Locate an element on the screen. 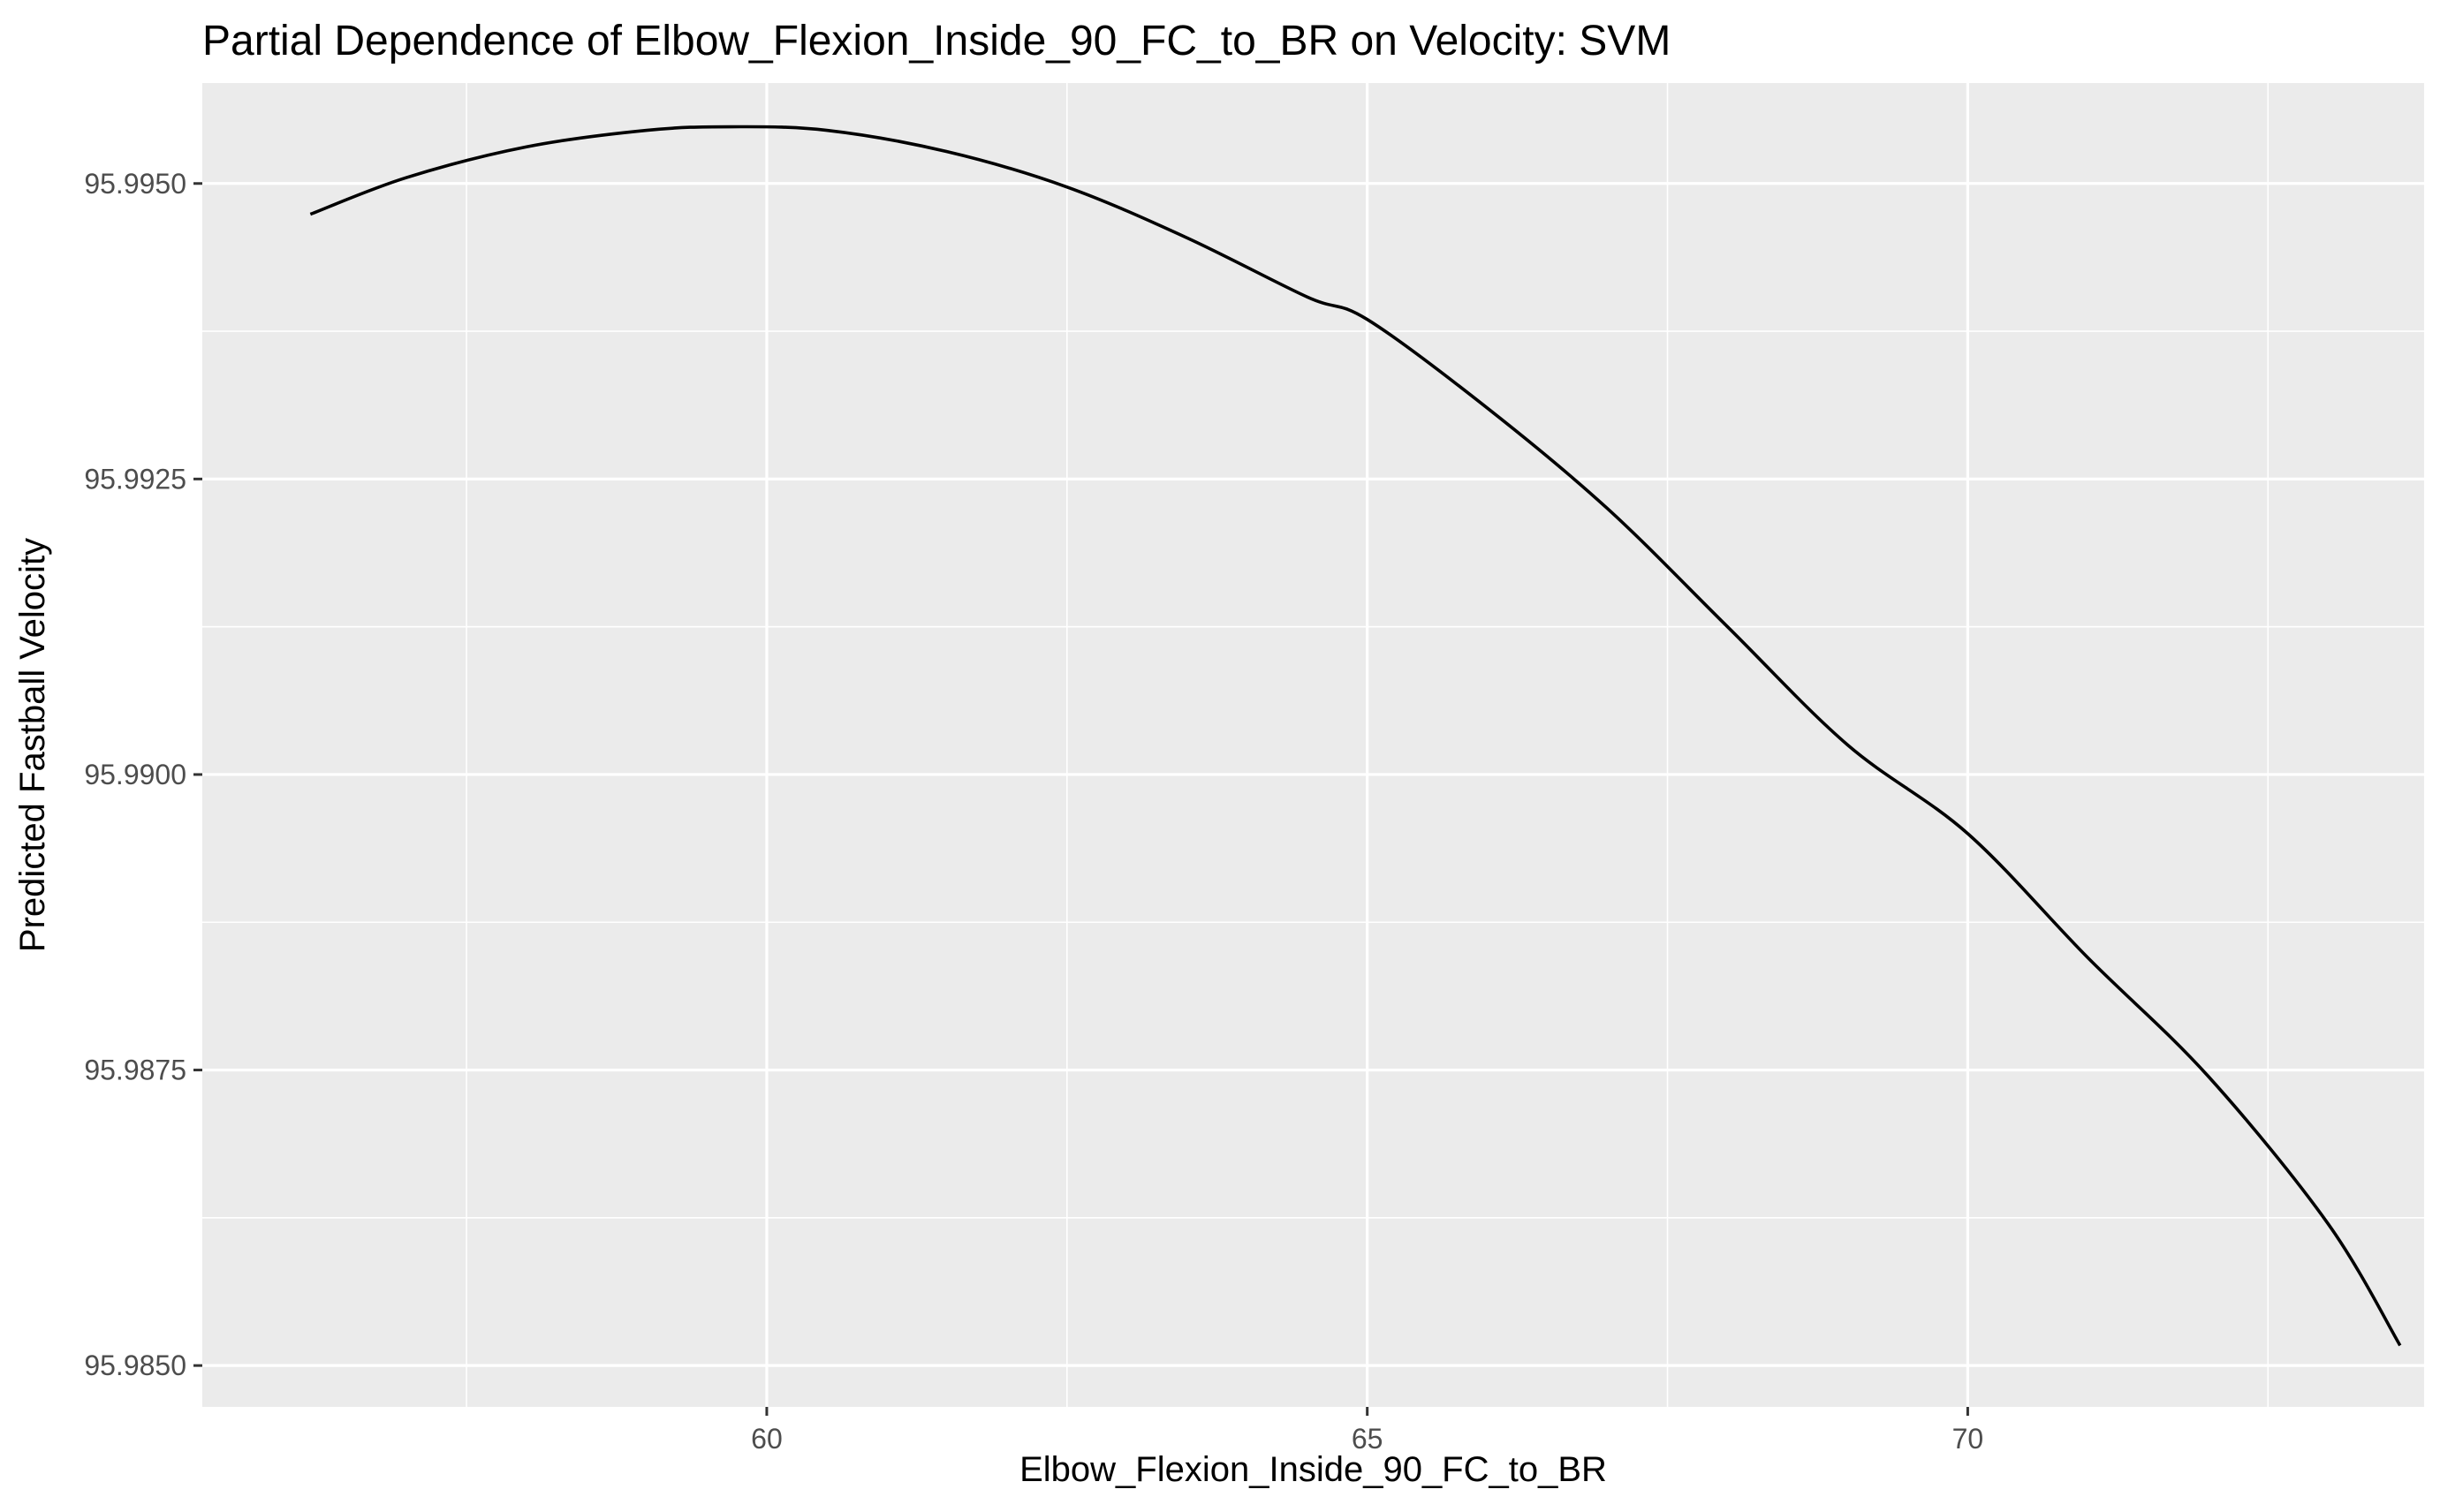 Image resolution: width=2440 pixels, height=1512 pixels. y-tick-label: 95.9850 is located at coordinates (135, 1365).